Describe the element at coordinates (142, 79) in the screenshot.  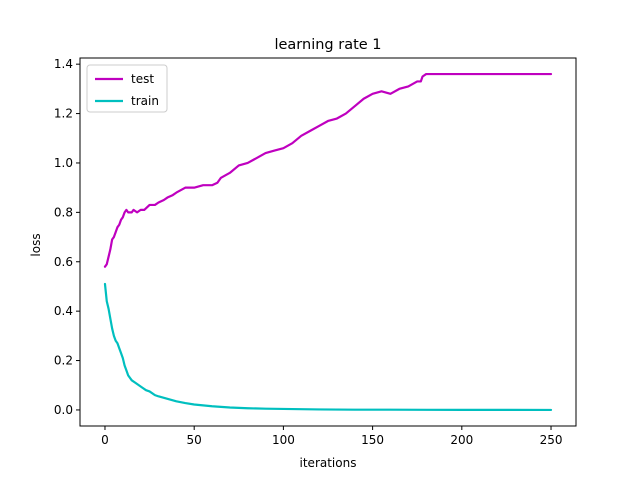
I see `legend-label-test: test` at that location.